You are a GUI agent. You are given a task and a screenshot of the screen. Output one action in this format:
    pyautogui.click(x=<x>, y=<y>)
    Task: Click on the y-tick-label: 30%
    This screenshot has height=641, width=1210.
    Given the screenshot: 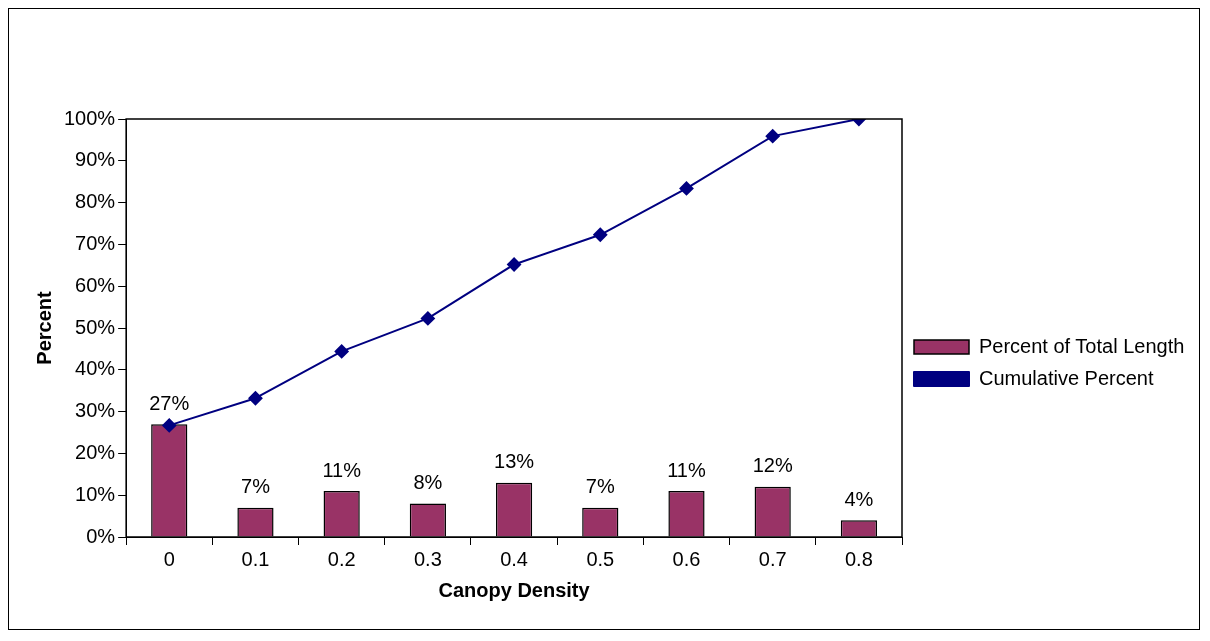 What is the action you would take?
    pyautogui.click(x=95, y=410)
    